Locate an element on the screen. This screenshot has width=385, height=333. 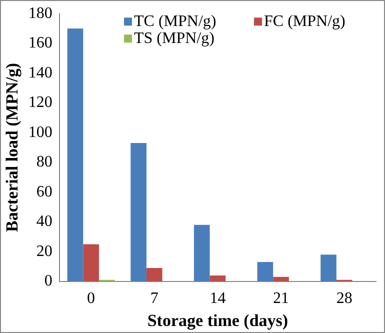
x-tick-label: 0 is located at coordinates (91, 299).